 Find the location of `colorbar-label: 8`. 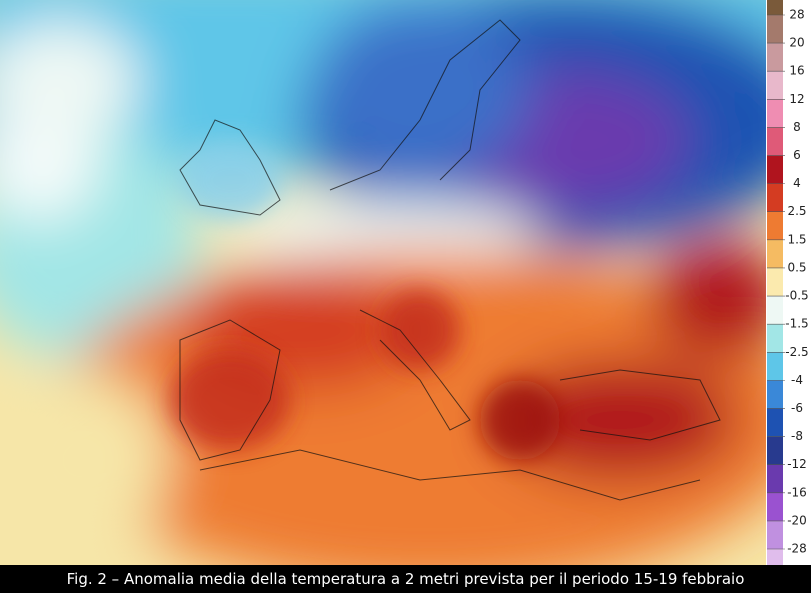

colorbar-label: 8 is located at coordinates (797, 127).